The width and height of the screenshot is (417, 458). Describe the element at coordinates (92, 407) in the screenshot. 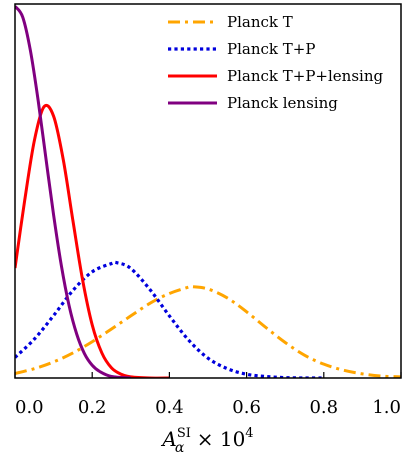

I see `x-tick-label: 0.2` at that location.